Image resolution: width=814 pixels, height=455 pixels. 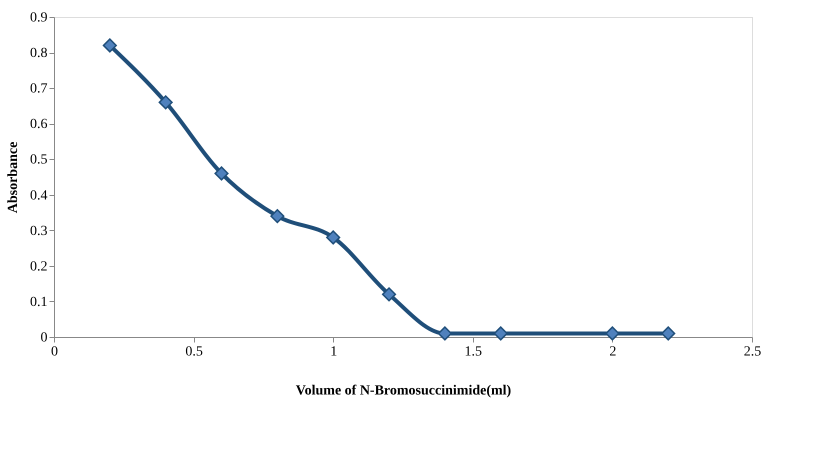 What do you see at coordinates (39, 266) in the screenshot?
I see `y-tick-label: 0.2` at bounding box center [39, 266].